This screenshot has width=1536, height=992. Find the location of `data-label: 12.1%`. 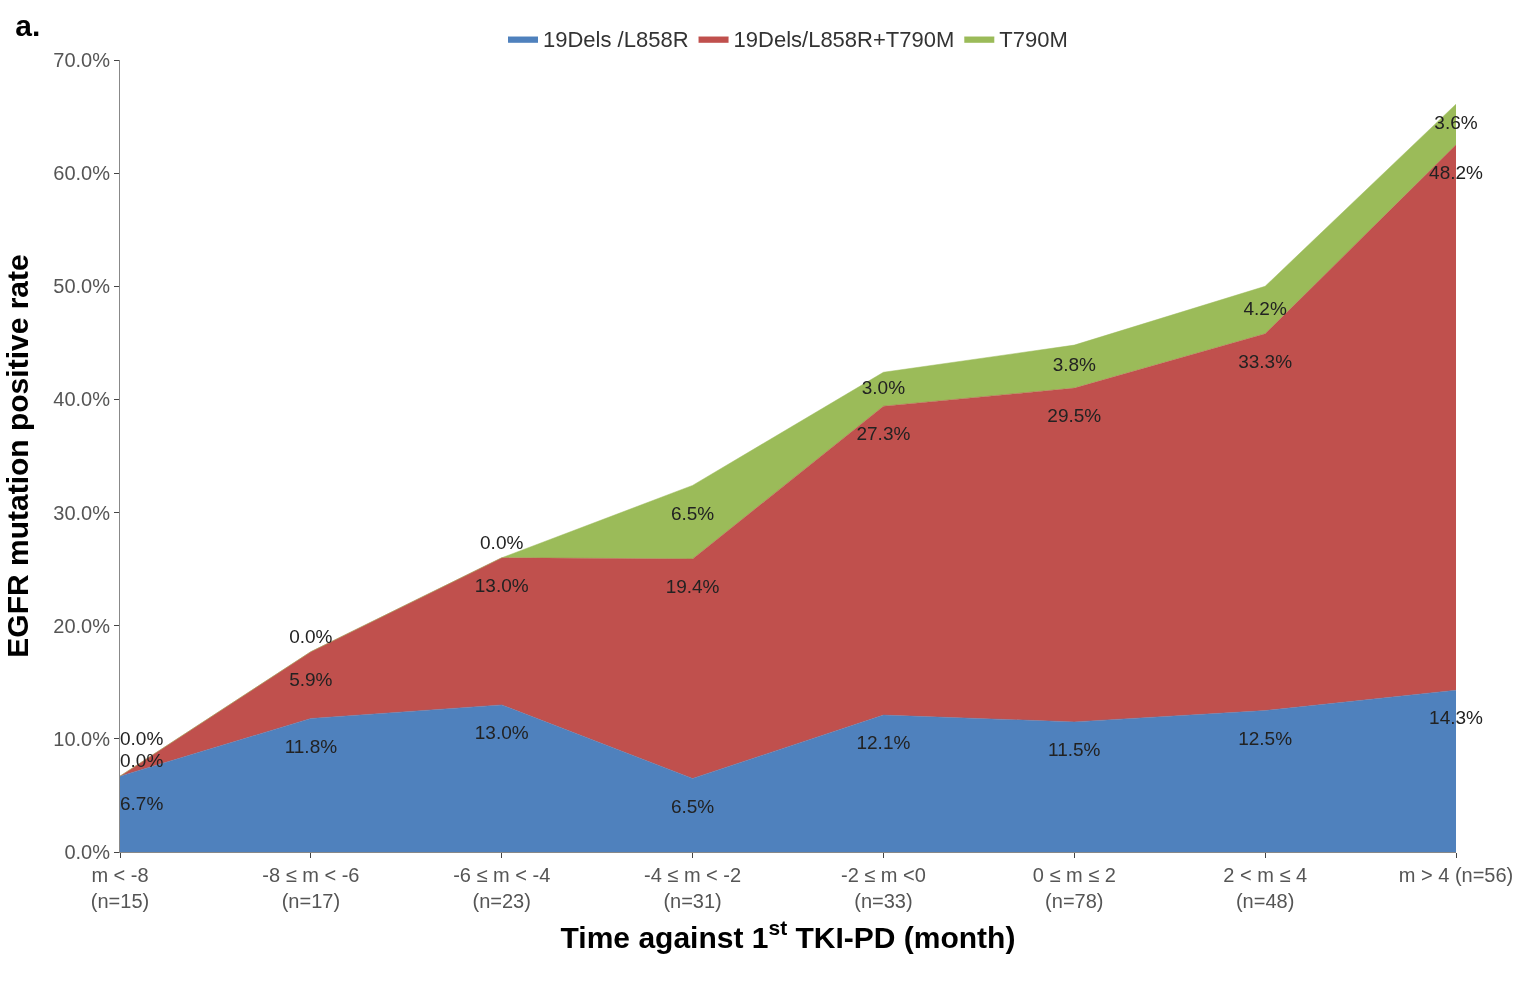

data-label: 12.1% is located at coordinates (883, 743).